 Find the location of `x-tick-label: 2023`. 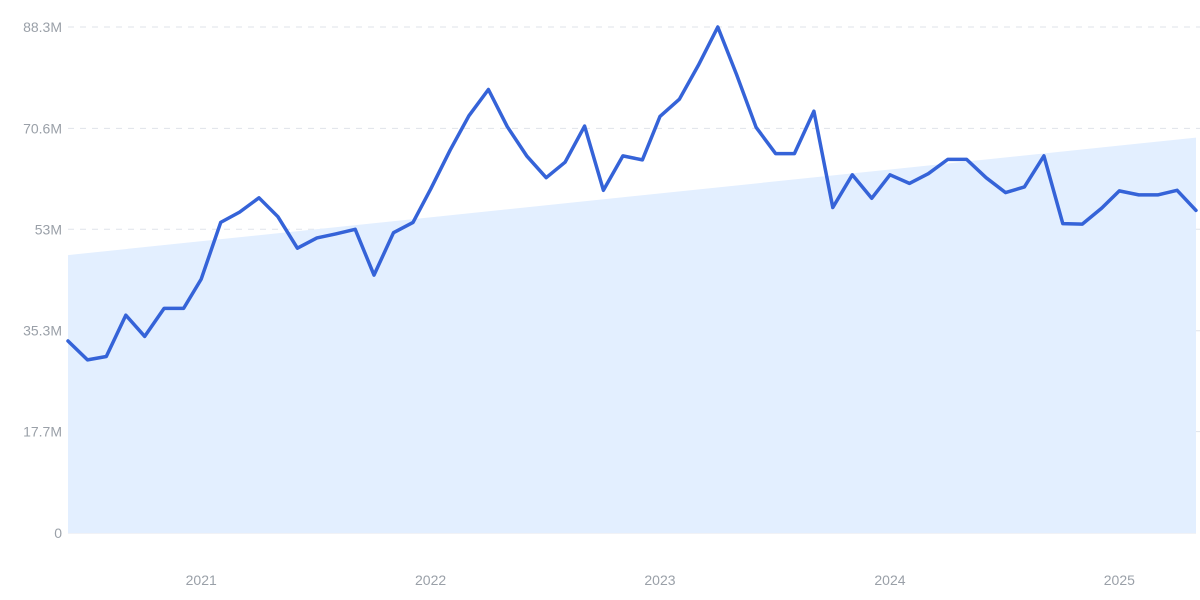

x-tick-label: 2023 is located at coordinates (659, 580).